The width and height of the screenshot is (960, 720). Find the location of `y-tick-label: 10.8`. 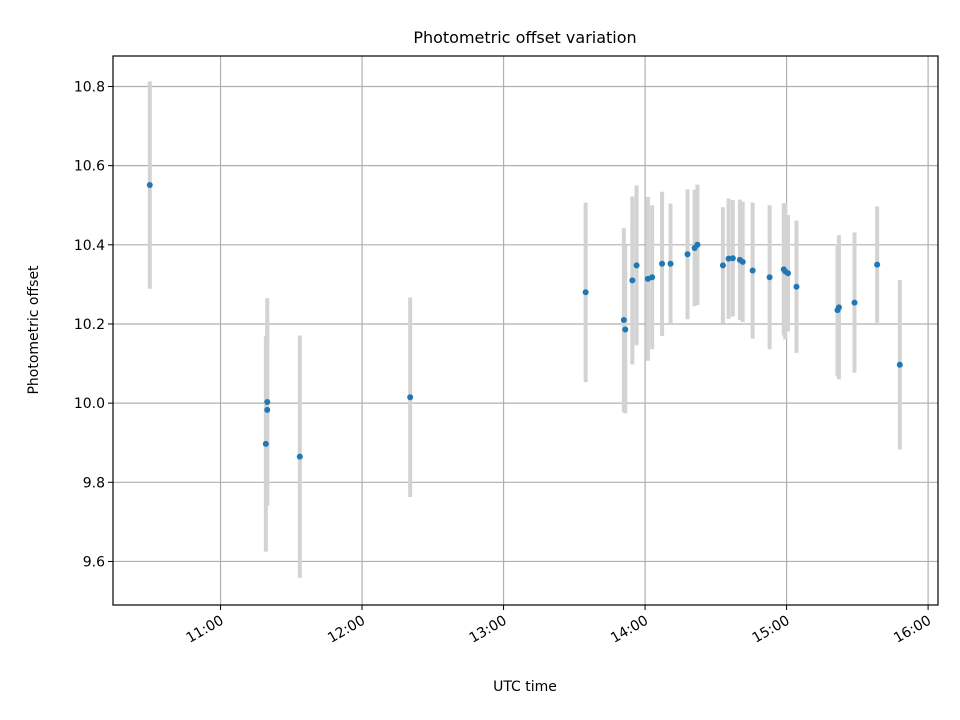

y-tick-label: 10.8 is located at coordinates (89, 87).